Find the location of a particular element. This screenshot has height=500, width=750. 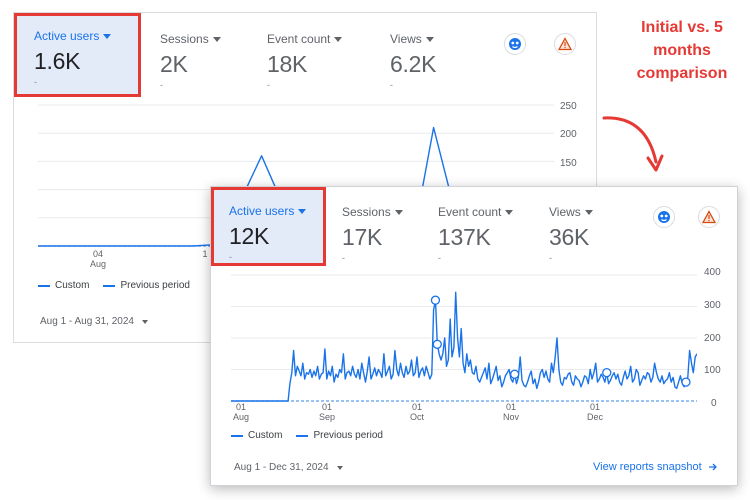

legend-label: Custom is located at coordinates (265, 435).